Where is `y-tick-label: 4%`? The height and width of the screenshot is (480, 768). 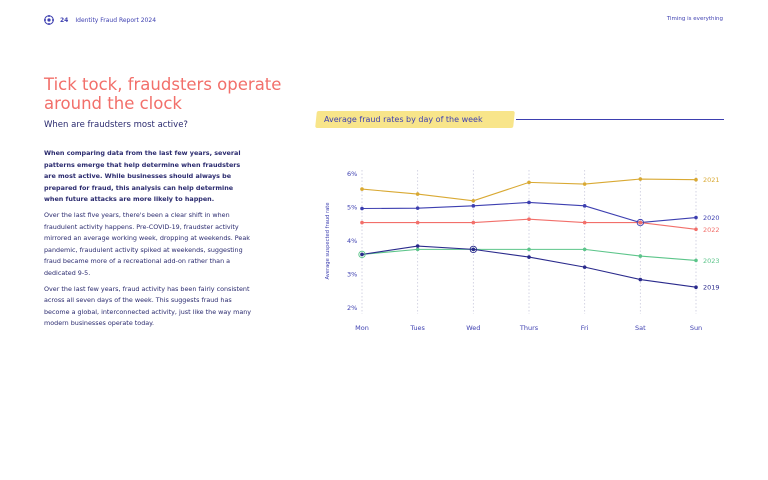
y-tick-label: 4% is located at coordinates (352, 241).